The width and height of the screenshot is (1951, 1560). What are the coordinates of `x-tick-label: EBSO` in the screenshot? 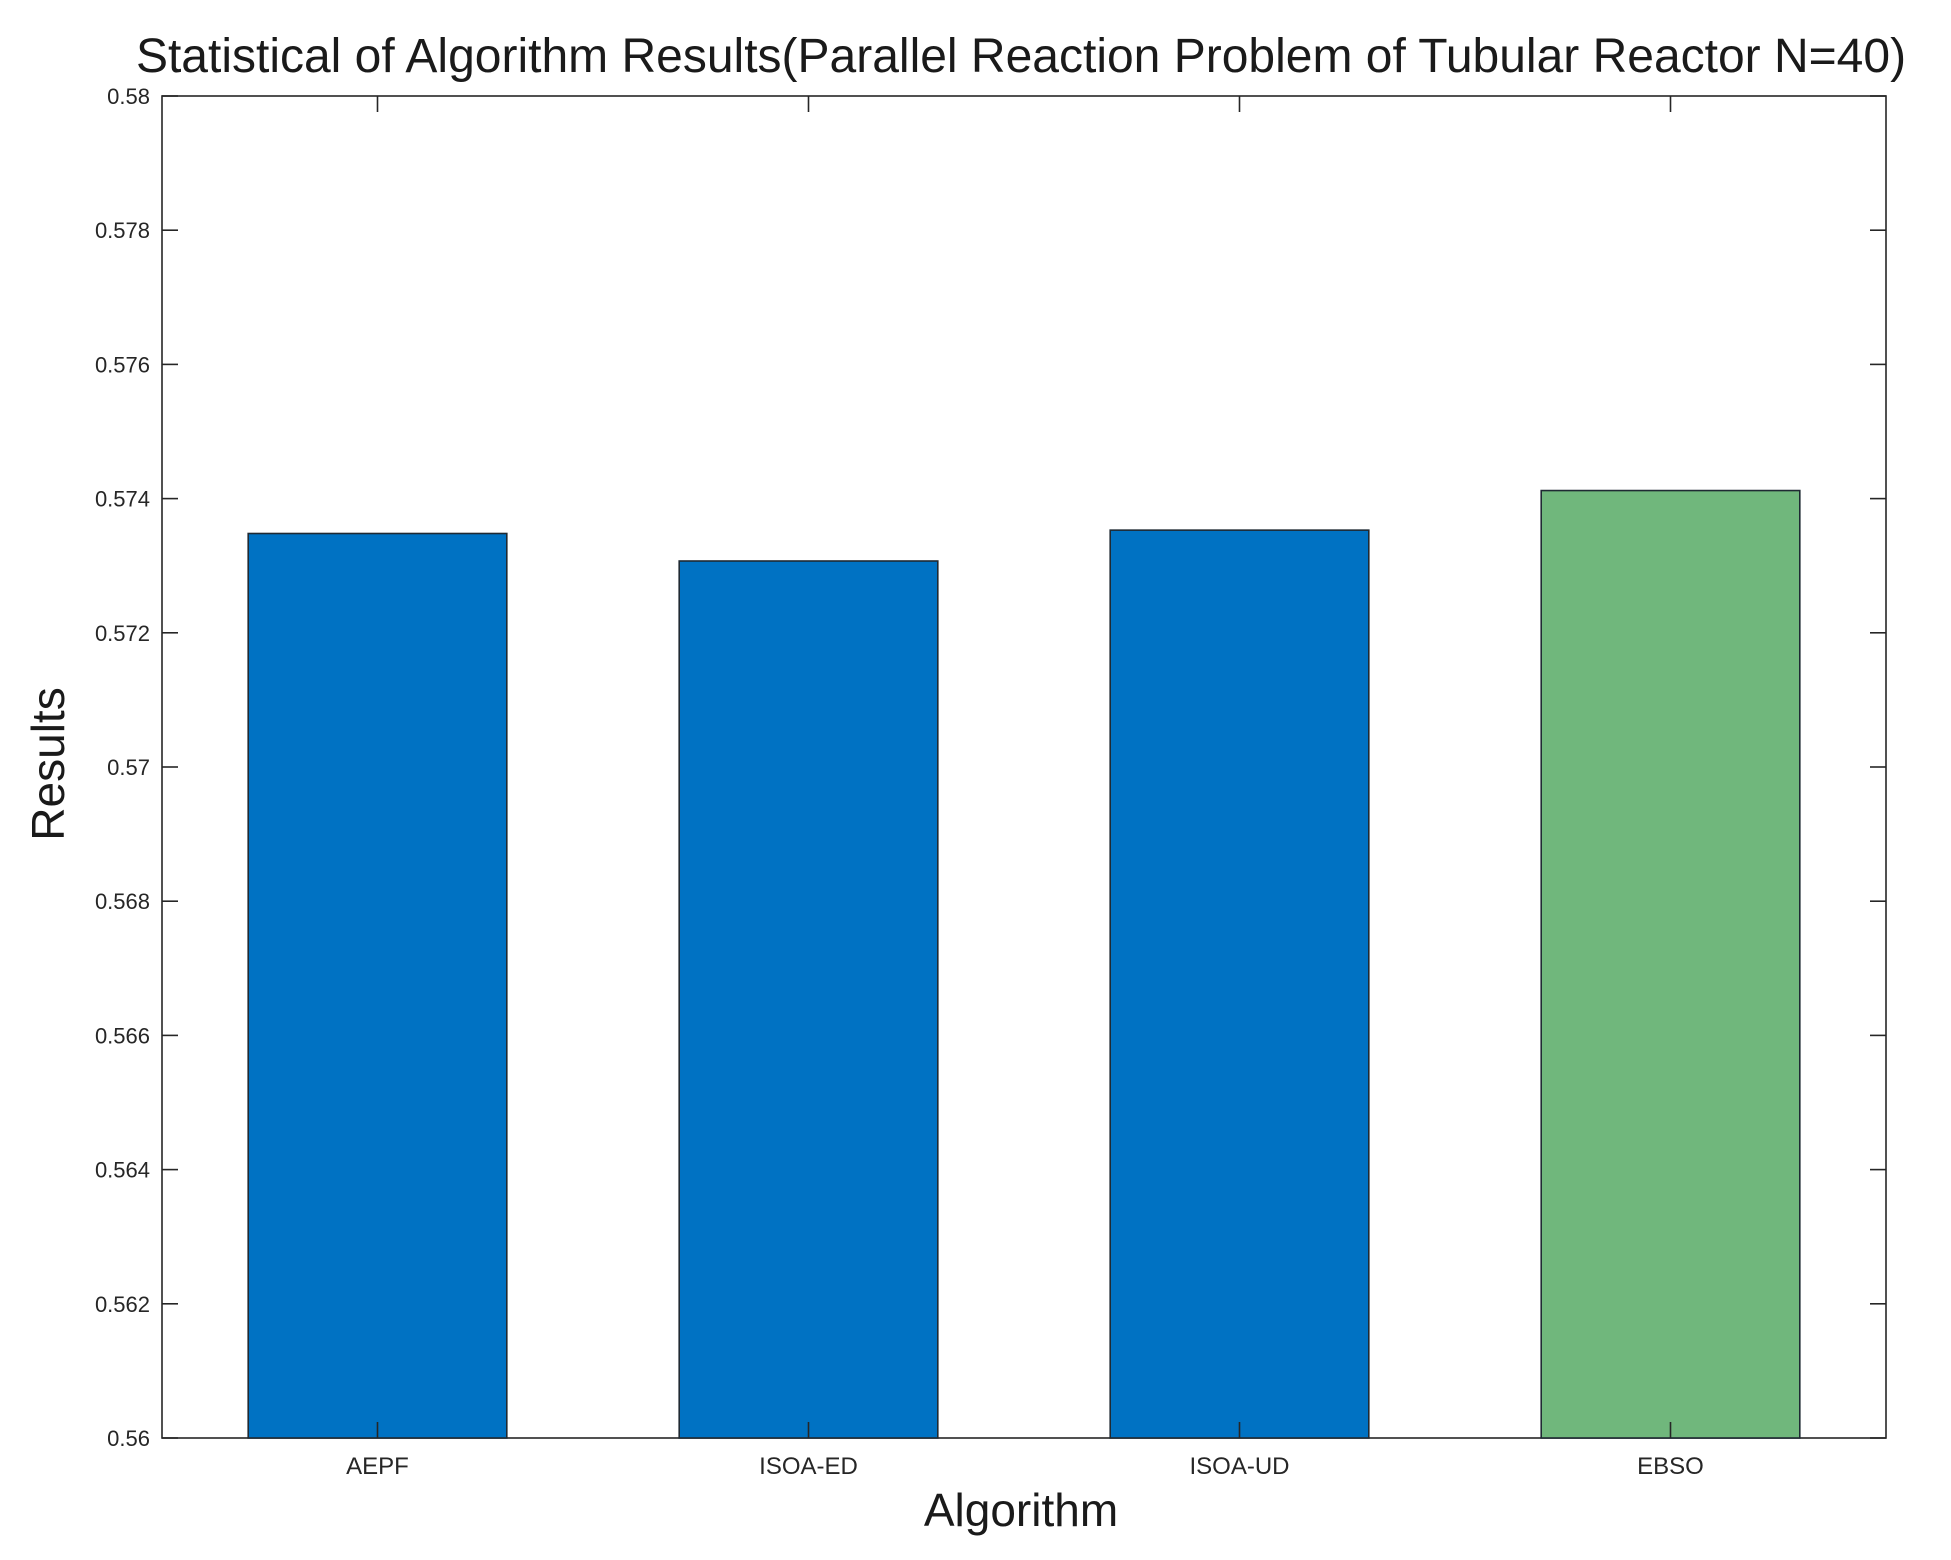 It's located at (1670, 1466).